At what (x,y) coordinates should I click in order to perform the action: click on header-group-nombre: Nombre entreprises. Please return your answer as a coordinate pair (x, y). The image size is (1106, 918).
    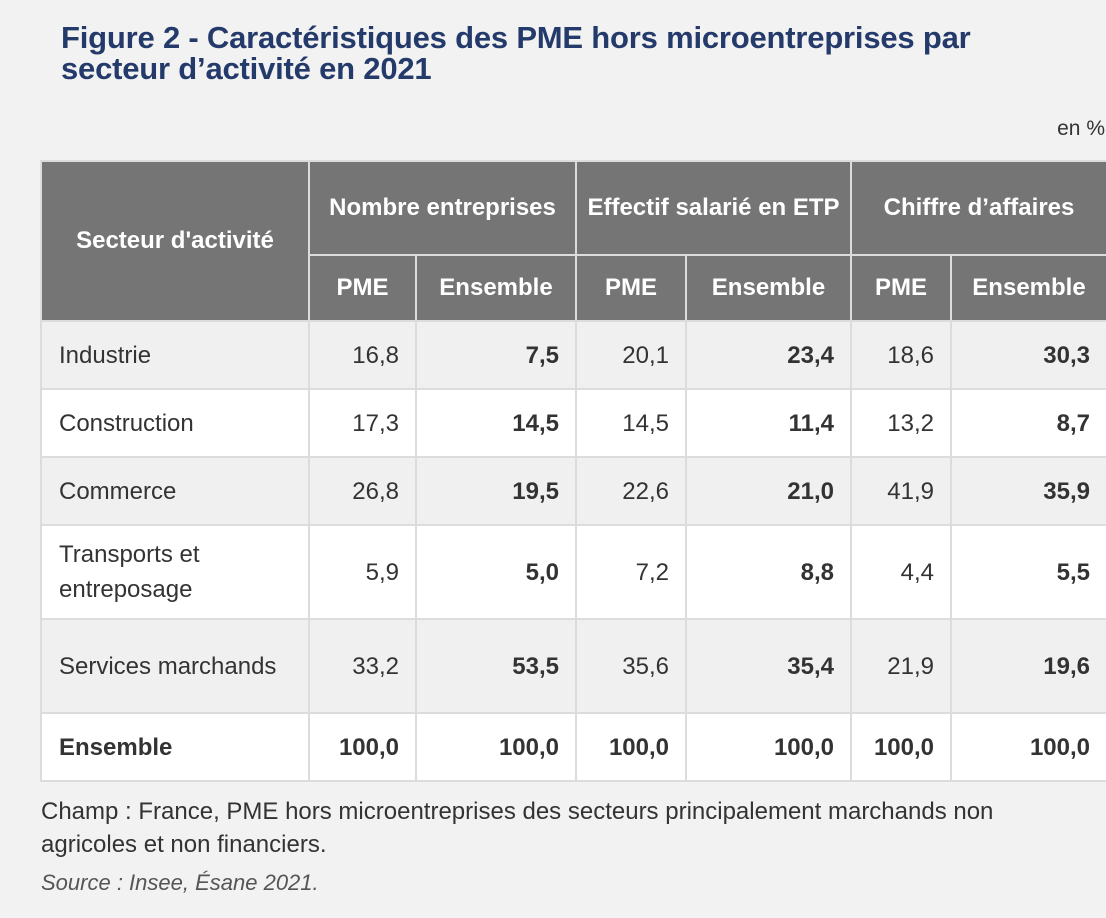
    Looking at the image, I should click on (442, 208).